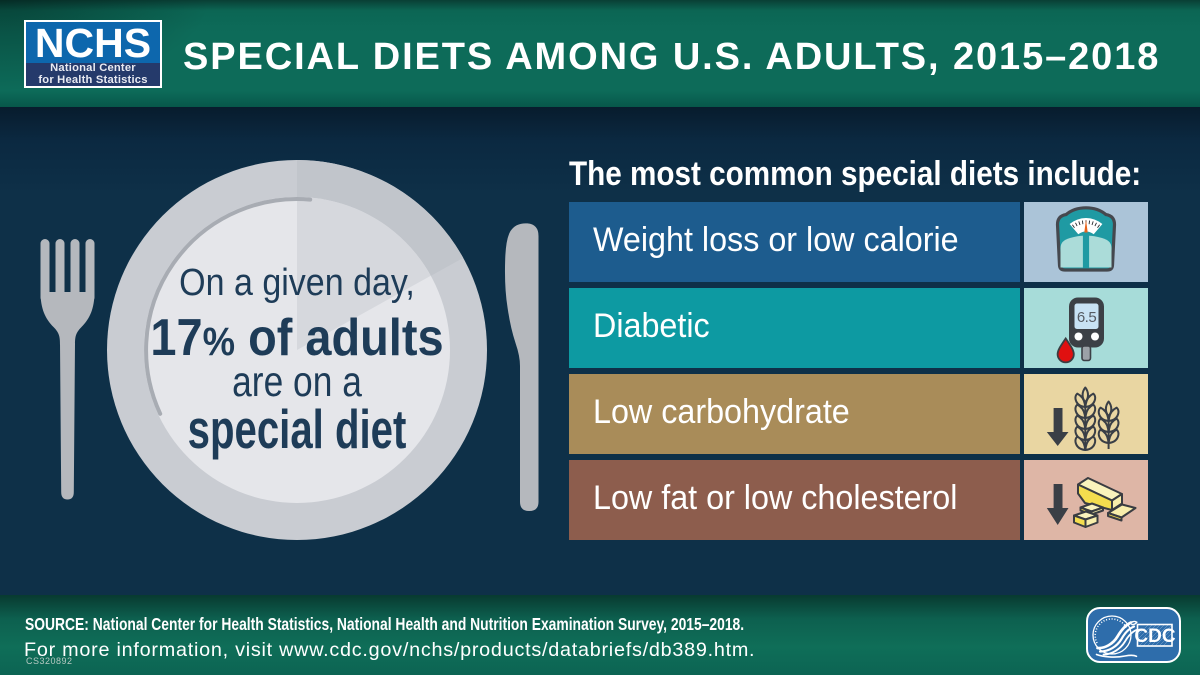 Image resolution: width=1200 pixels, height=675 pixels. What do you see at coordinates (1154, 636) in the screenshot?
I see `svg-text: CDC` at bounding box center [1154, 636].